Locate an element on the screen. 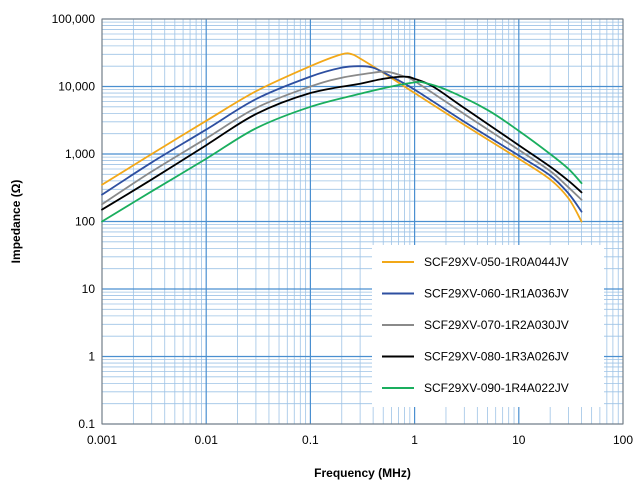 This screenshot has width=637, height=485. x-tick-label: 0.1 is located at coordinates (310, 440).